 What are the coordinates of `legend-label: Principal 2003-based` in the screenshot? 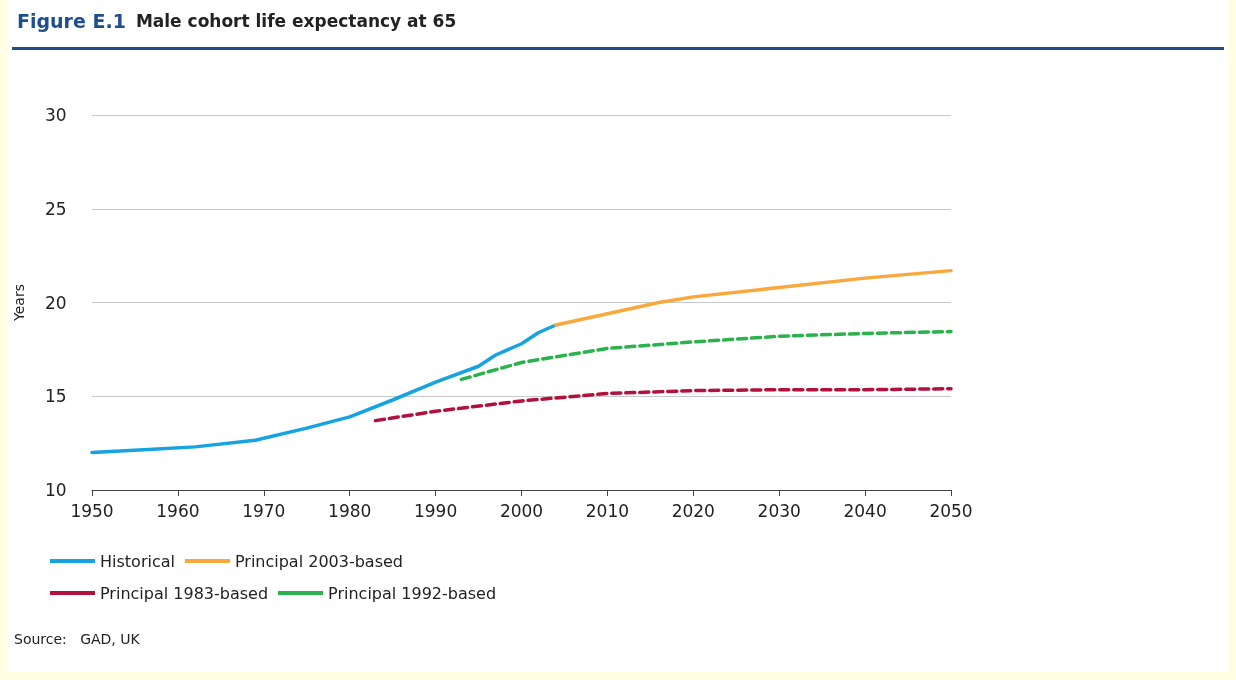 It's located at (319, 561).